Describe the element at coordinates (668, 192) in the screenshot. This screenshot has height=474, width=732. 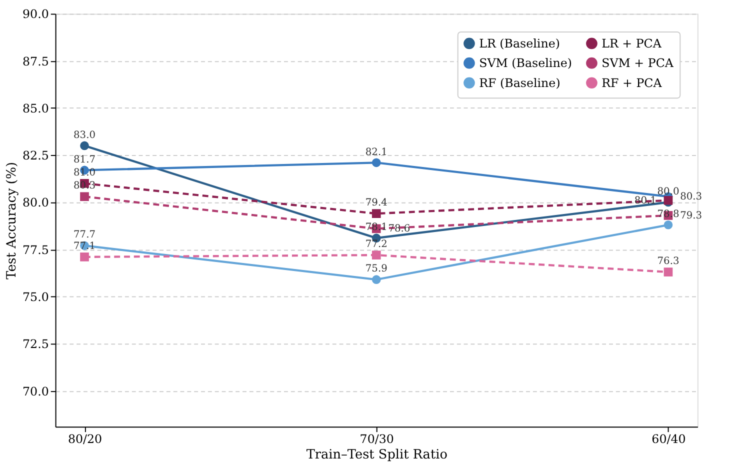
I see `data-label: 80.0` at that location.